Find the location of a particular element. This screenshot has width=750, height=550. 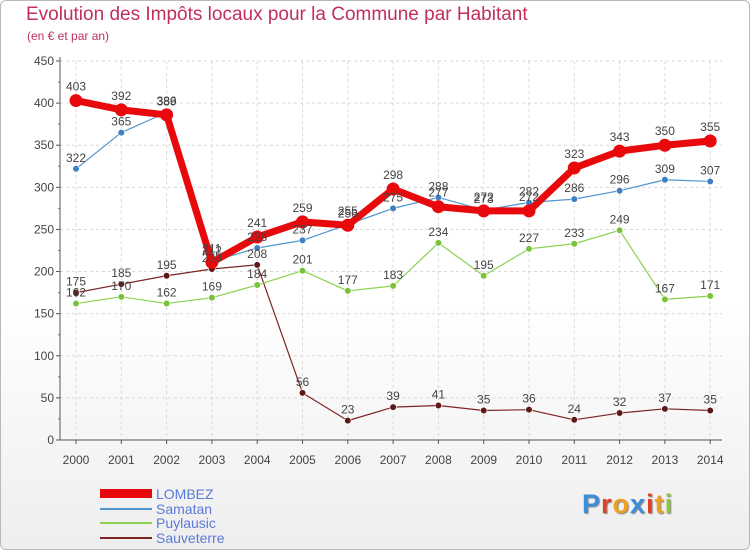

legend-item-samatan: Samatan is located at coordinates (156, 508).